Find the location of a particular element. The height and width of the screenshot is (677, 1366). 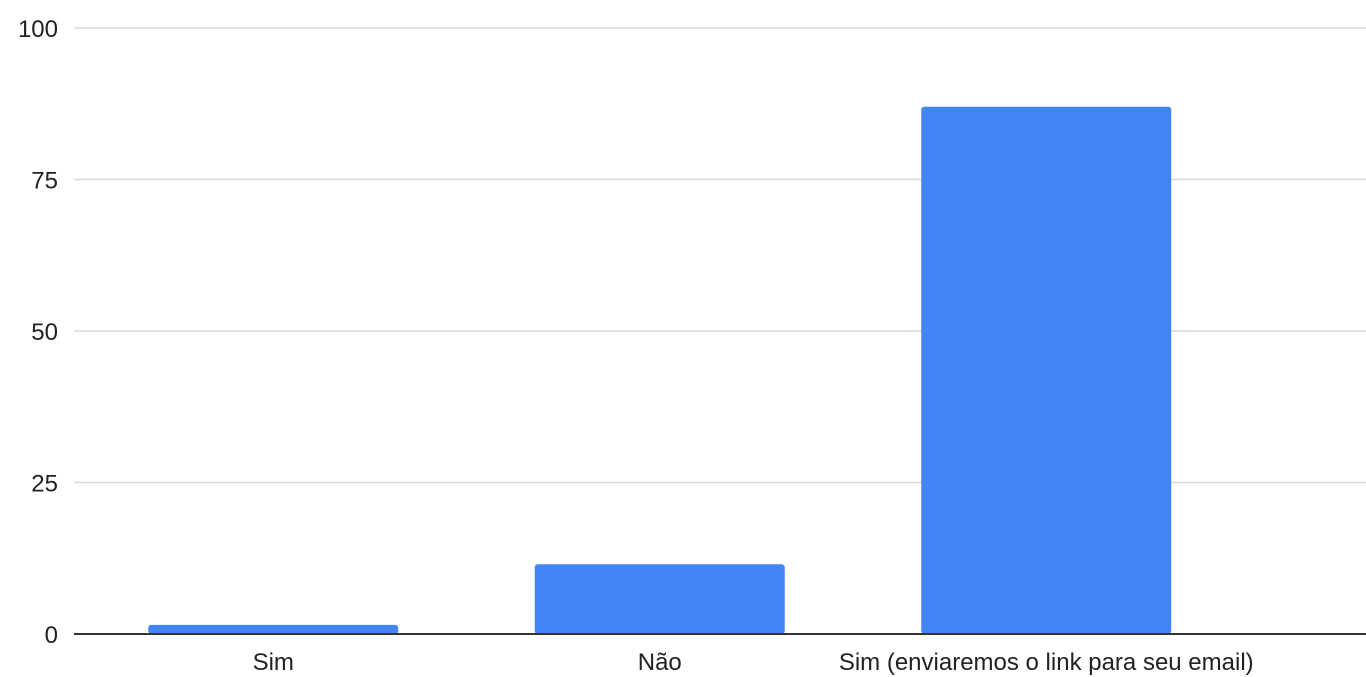

x-category-label: Sim is located at coordinates (273, 662).